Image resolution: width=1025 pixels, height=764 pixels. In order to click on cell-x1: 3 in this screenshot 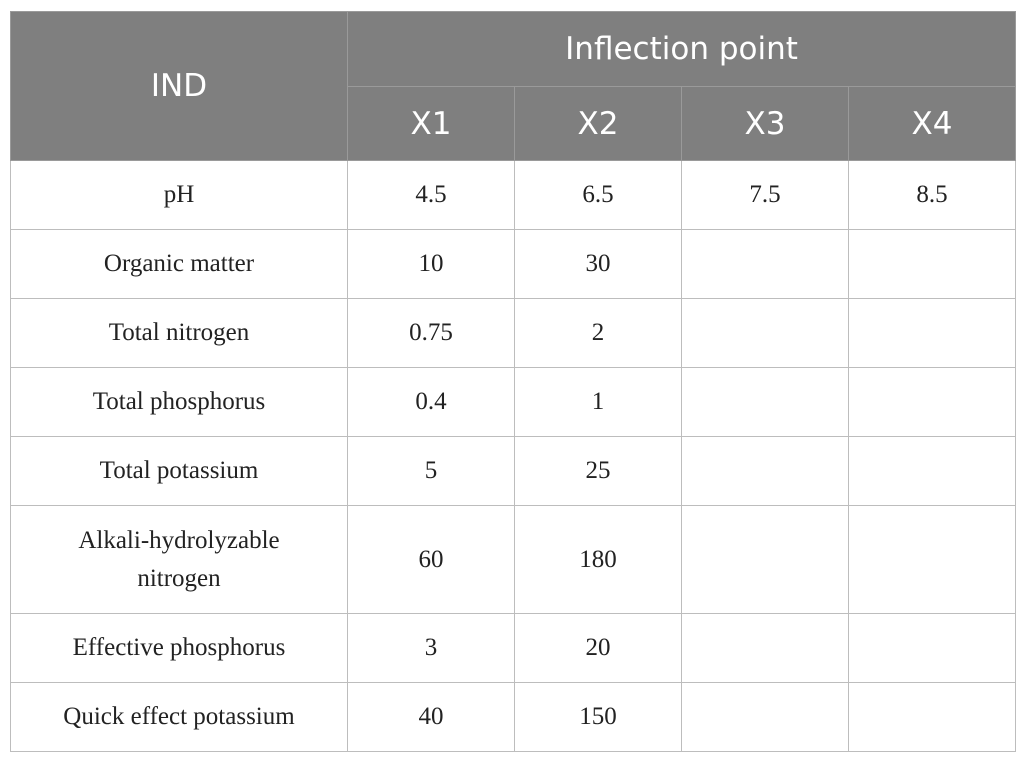, I will do `click(431, 648)`.